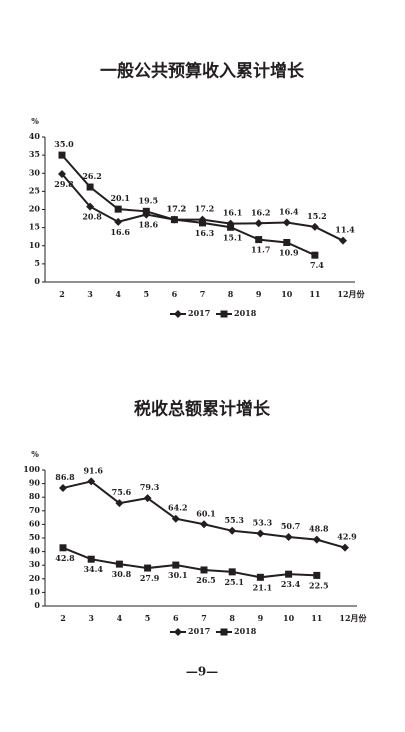 The width and height of the screenshot is (405, 732). What do you see at coordinates (199, 631) in the screenshot?
I see `legend-label: 2017` at bounding box center [199, 631].